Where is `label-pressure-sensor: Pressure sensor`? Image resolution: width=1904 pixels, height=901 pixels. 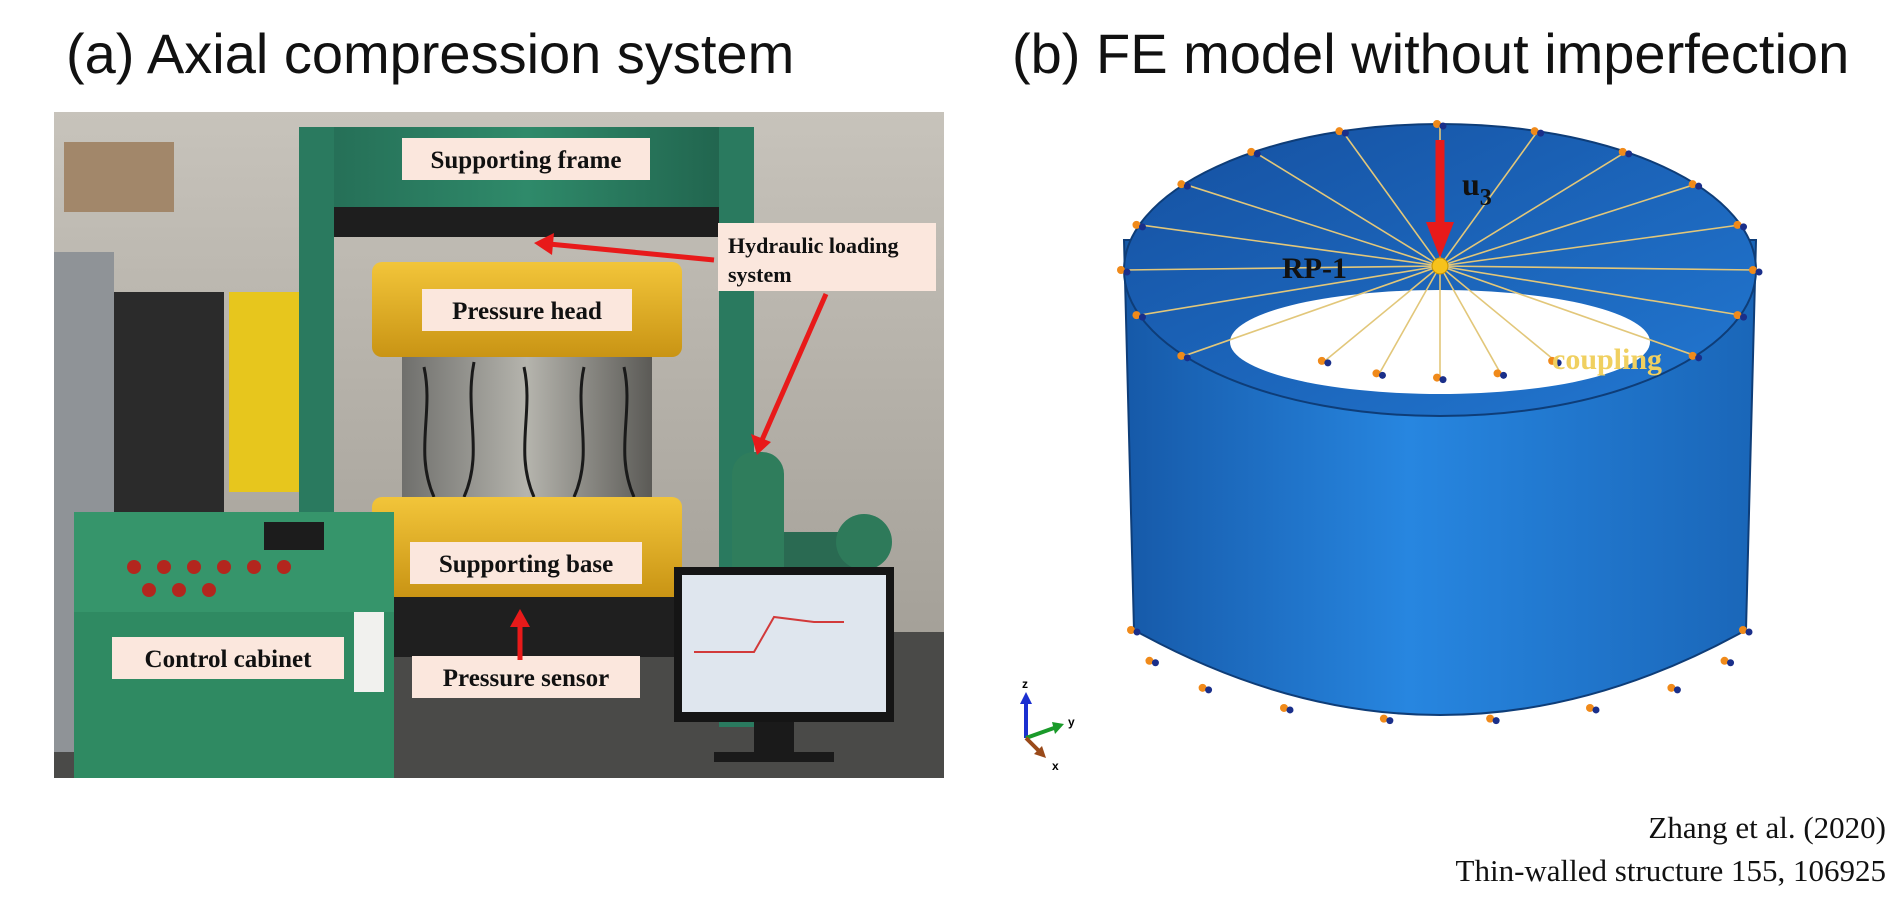
label-pressure-sensor: Pressure sensor is located at coordinates (526, 677).